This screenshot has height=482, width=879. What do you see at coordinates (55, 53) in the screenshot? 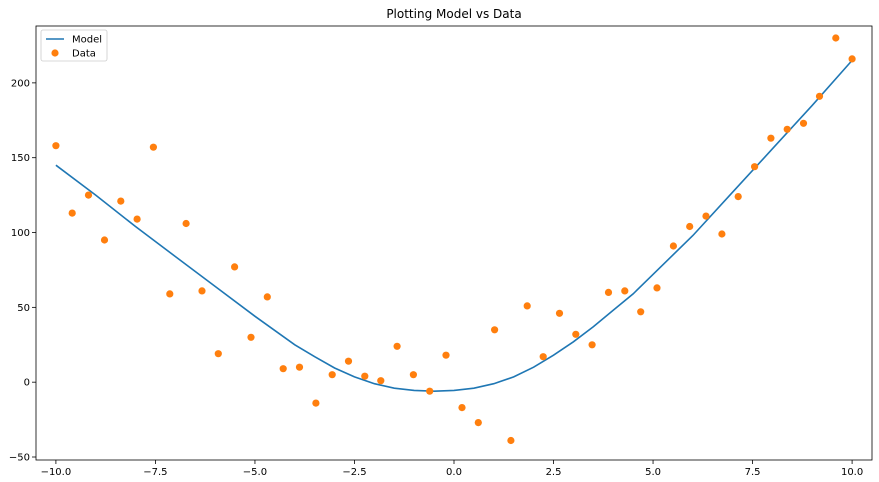
I see `legend-data-marker` at bounding box center [55, 53].